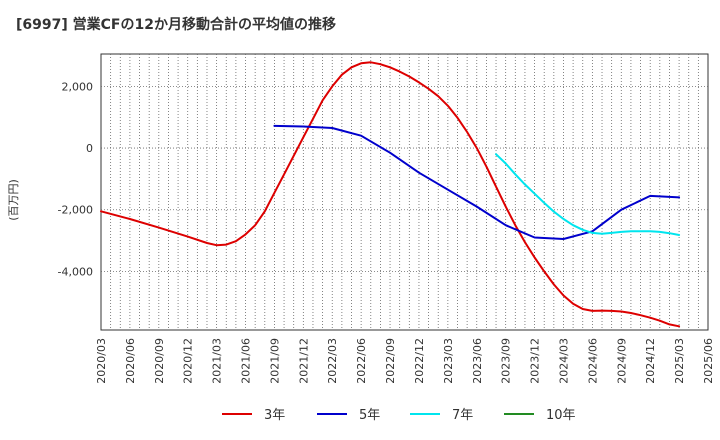 The width and height of the screenshot is (720, 440). I want to click on x-tick-label: 2025/06, so click(708, 361).